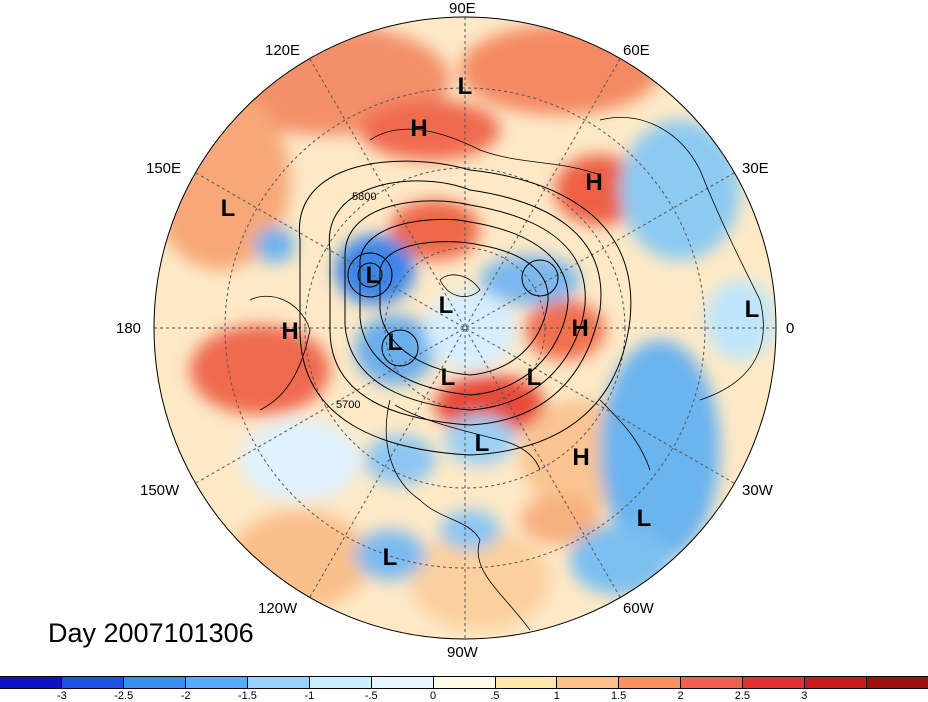 This screenshot has width=928, height=702. Describe the element at coordinates (680, 696) in the screenshot. I see `colorbar-tick-label: 2` at that location.